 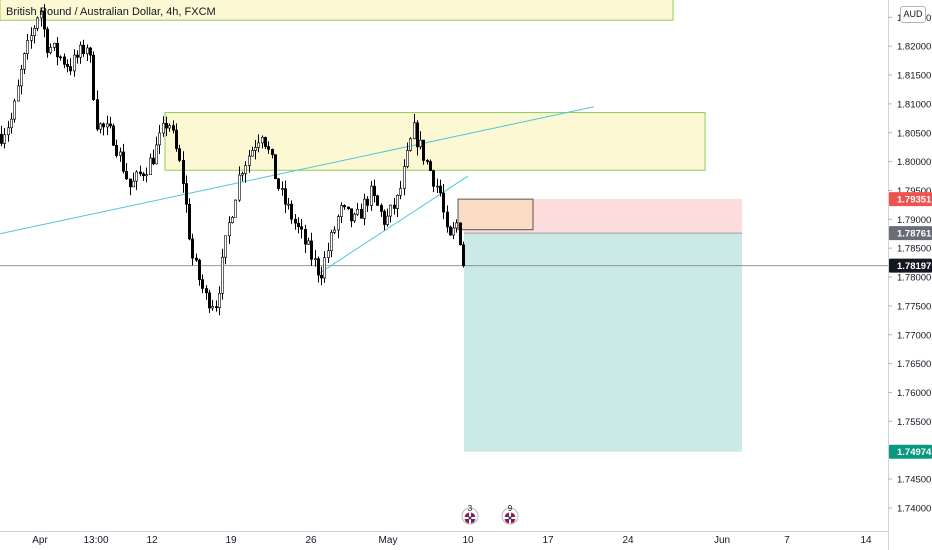 I want to click on stop-price-label-bg, so click(x=910, y=199).